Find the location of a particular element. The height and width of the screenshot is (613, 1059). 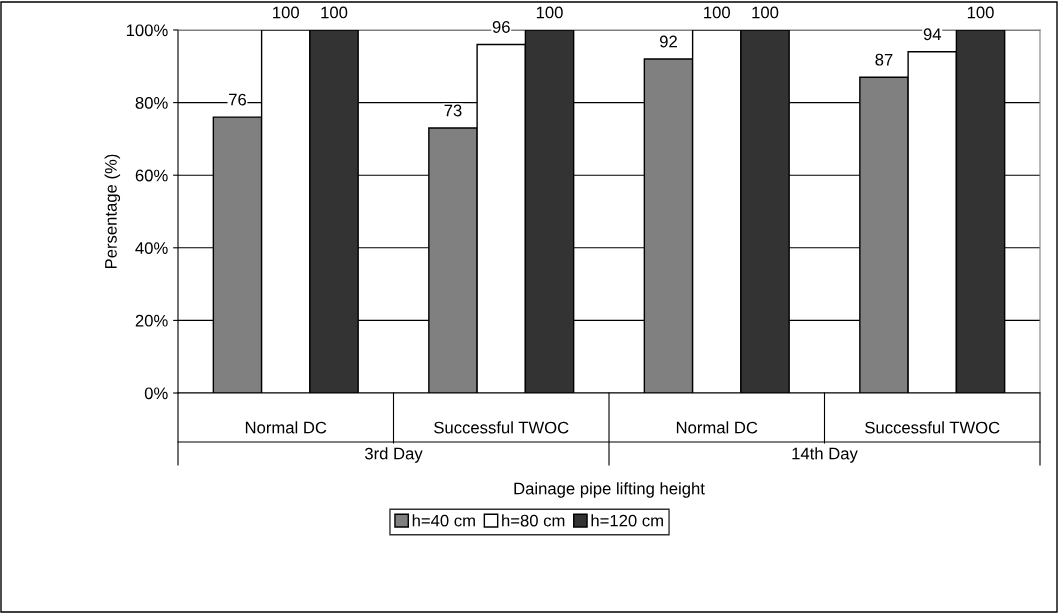

text: 14th Day is located at coordinates (825, 455).